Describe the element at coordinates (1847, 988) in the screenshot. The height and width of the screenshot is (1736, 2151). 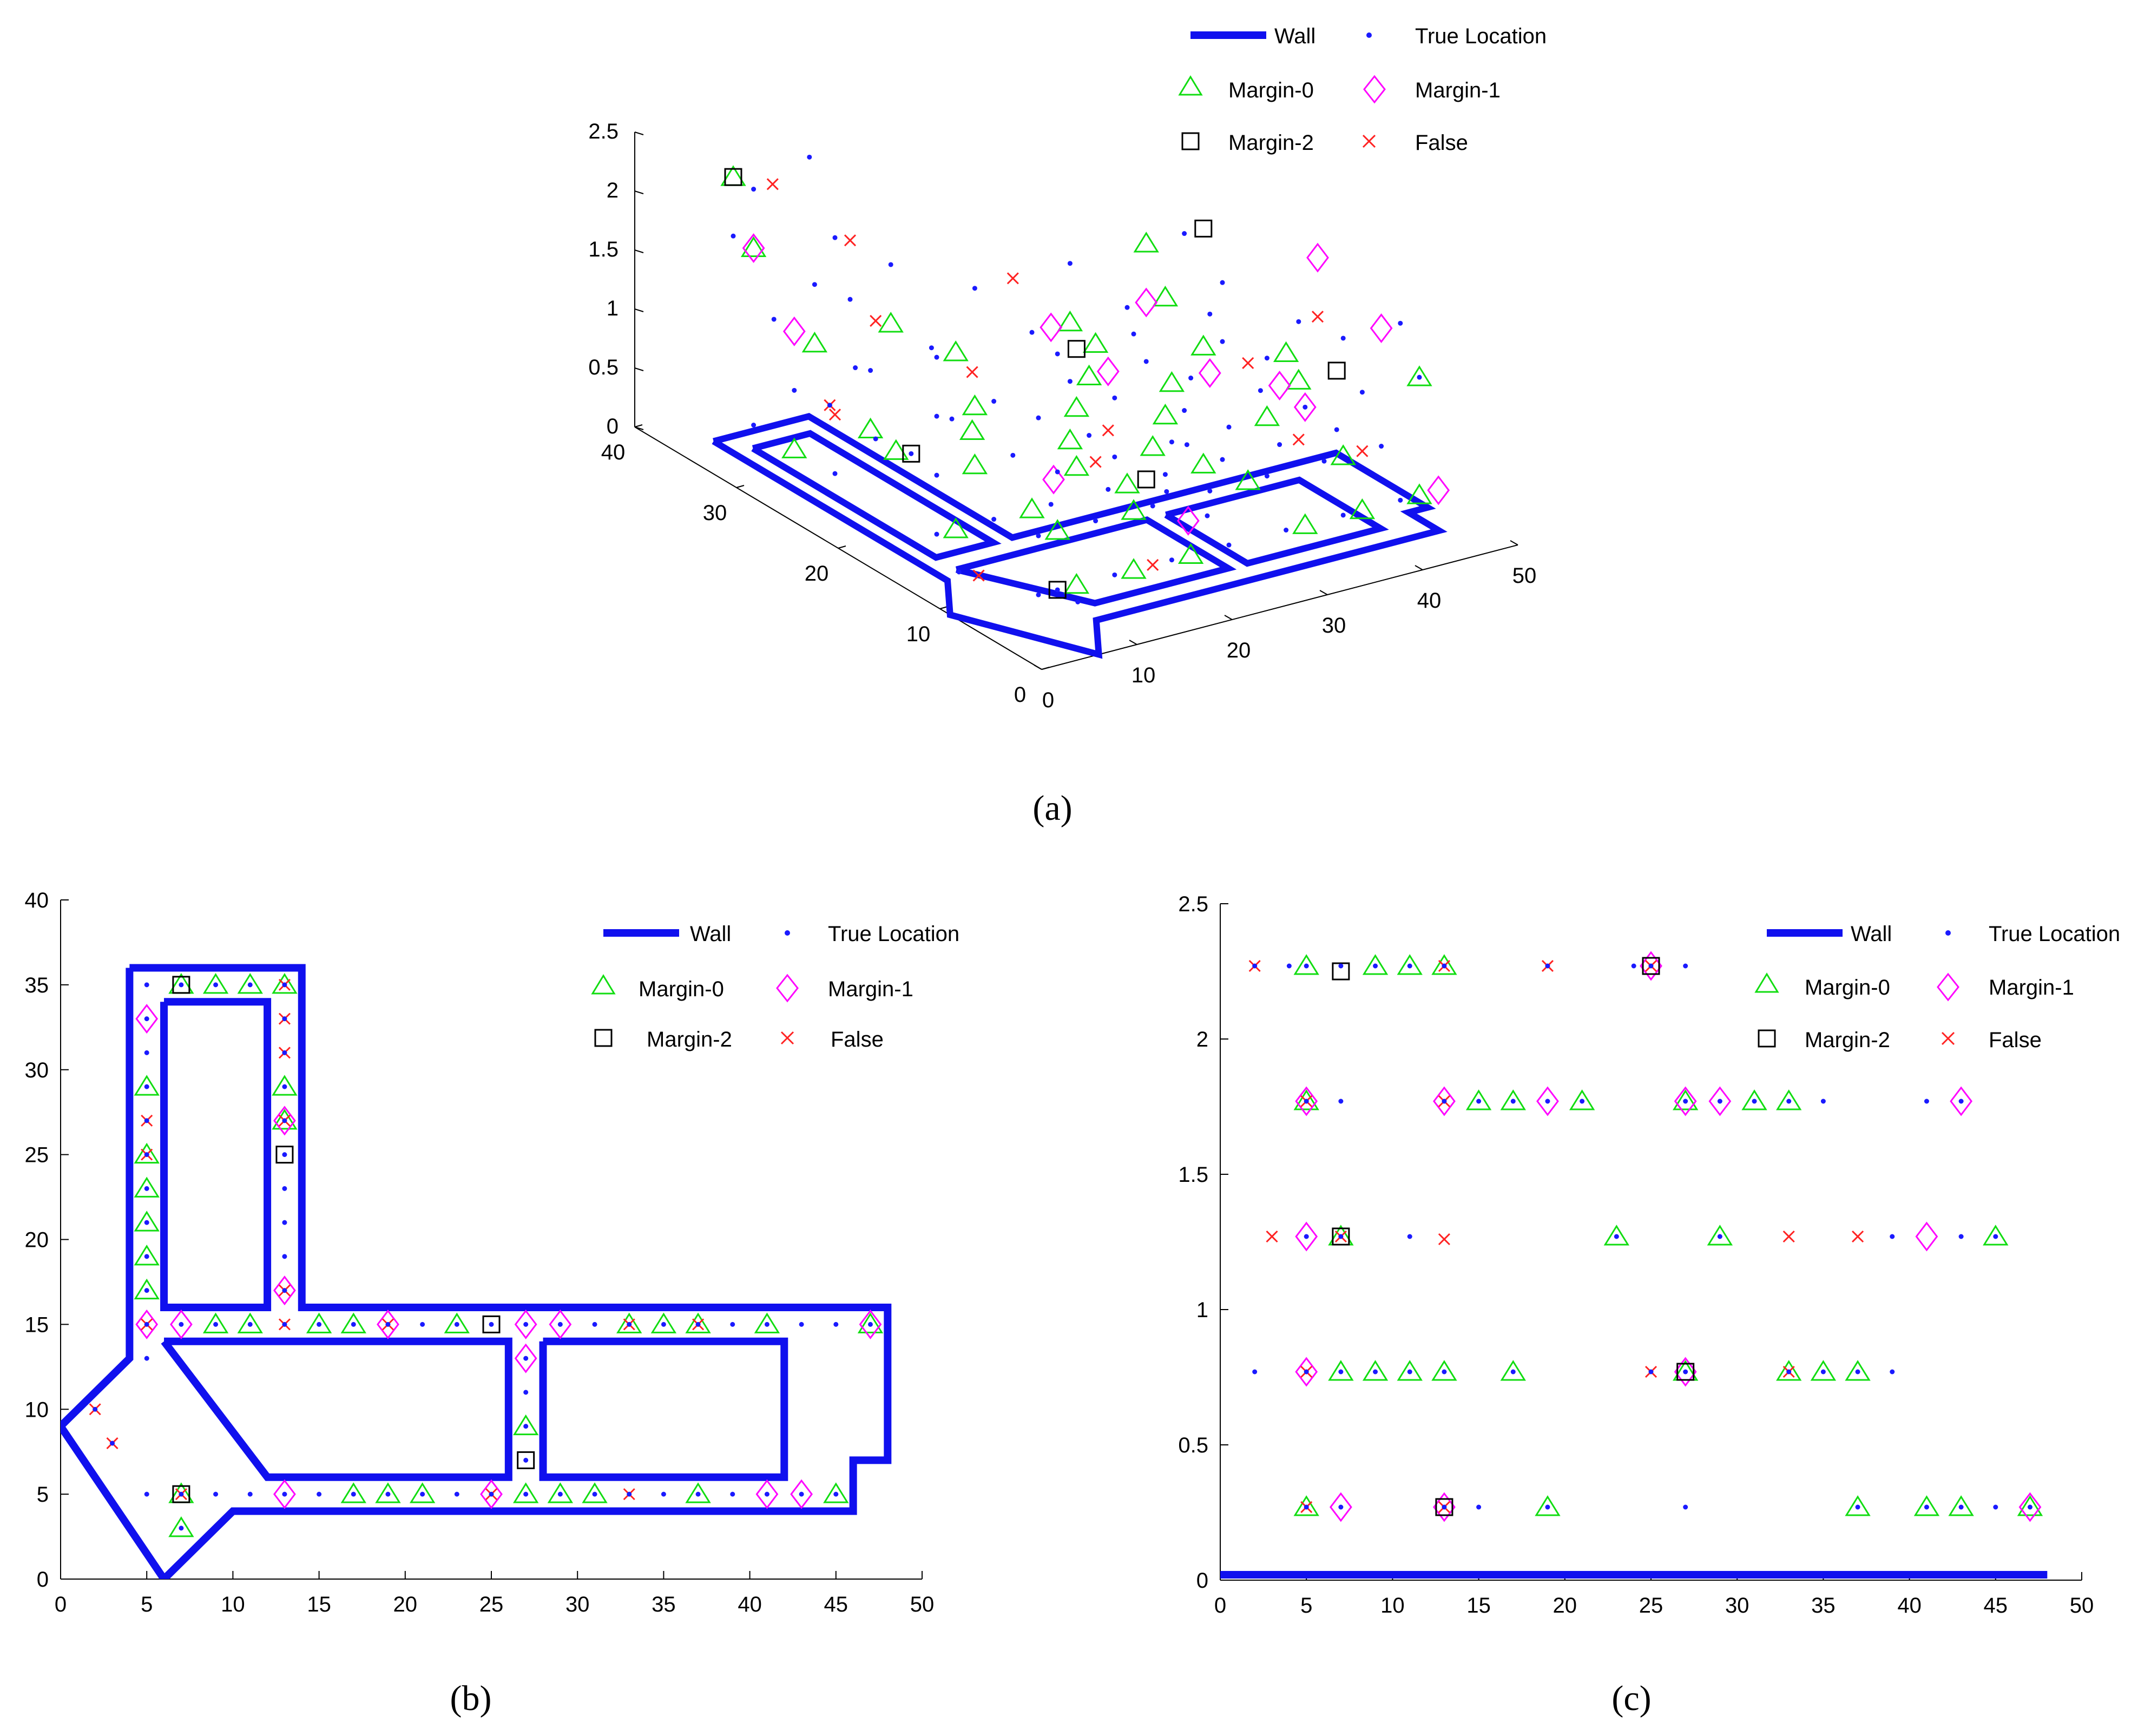
I see `legend-margin0-label: Margin-0` at that location.